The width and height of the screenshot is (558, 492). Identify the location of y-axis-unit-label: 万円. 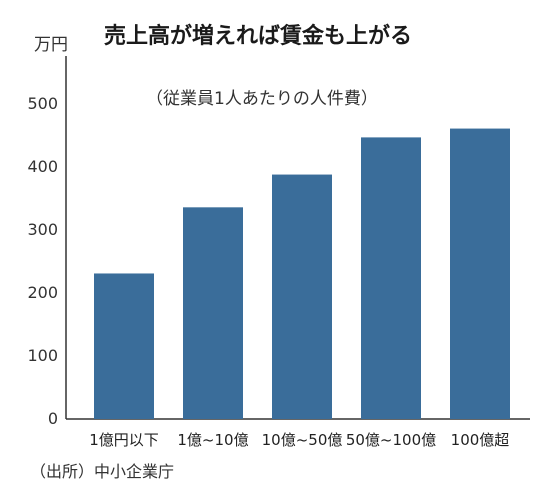
(51, 45).